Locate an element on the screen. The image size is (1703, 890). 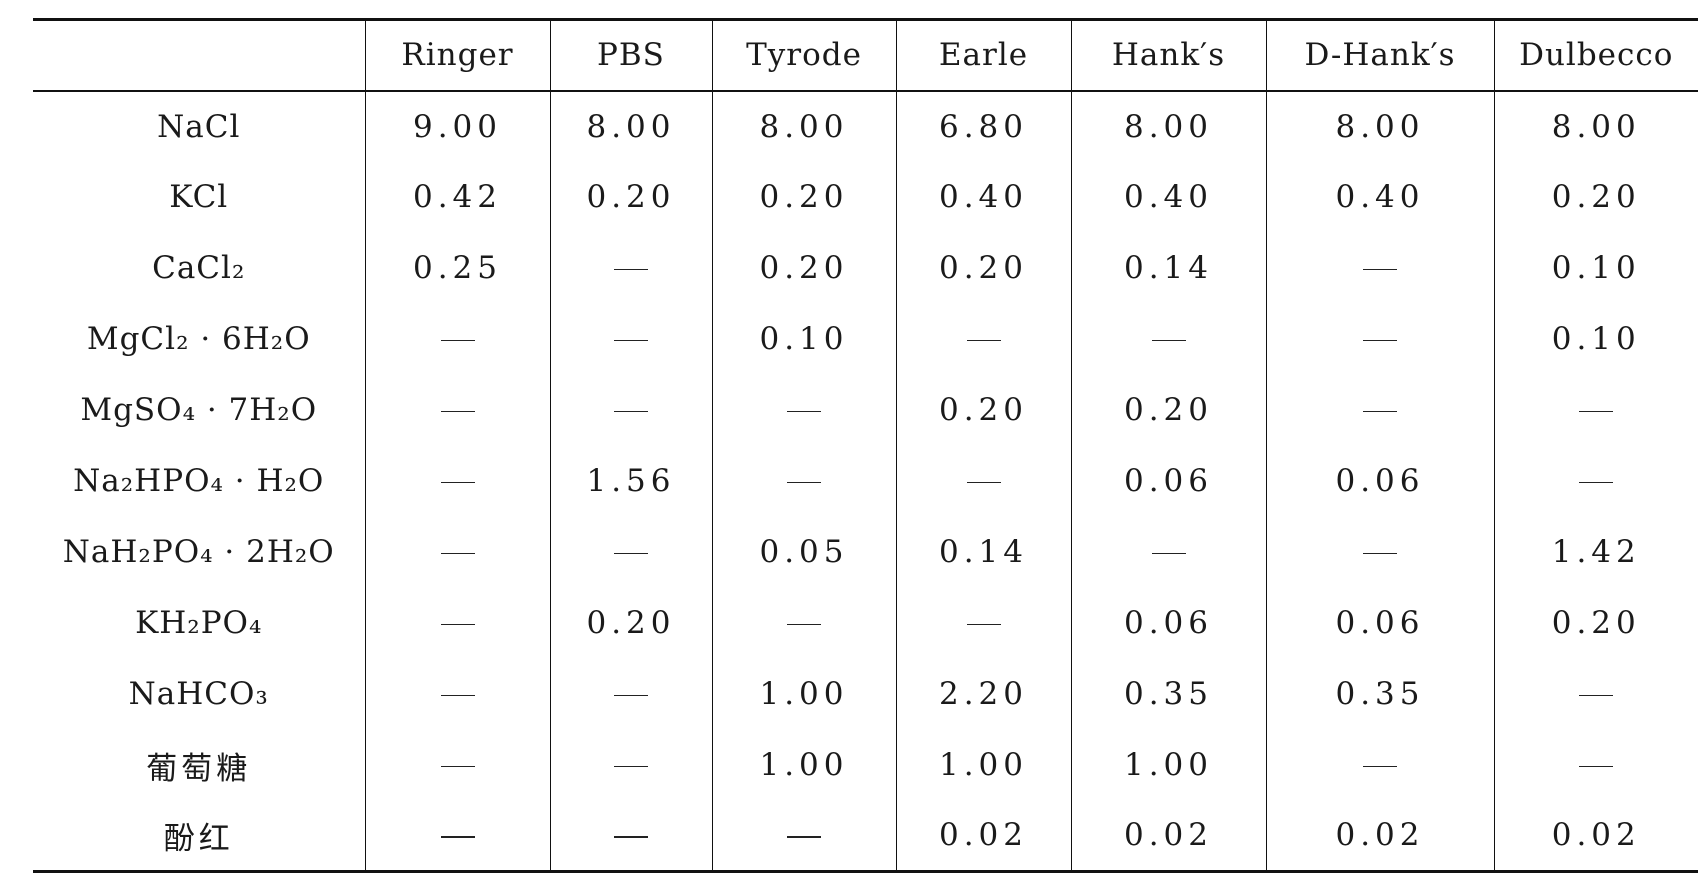
table-row: 葡萄糖 1.00 1.00 1.00 is located at coordinates (865, 765).